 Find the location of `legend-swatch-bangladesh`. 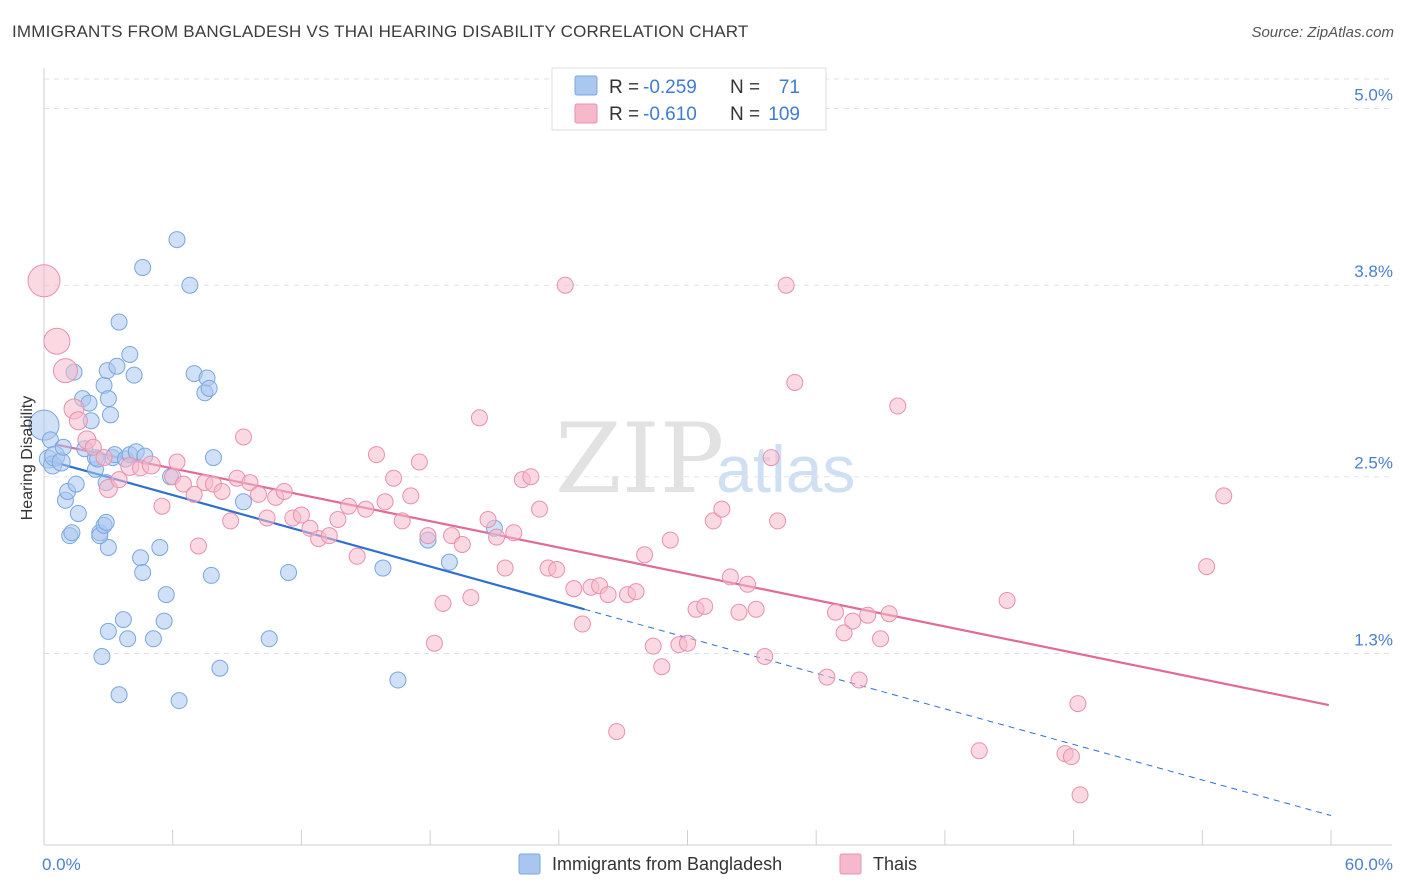

legend-swatch-bangladesh is located at coordinates (586, 85).